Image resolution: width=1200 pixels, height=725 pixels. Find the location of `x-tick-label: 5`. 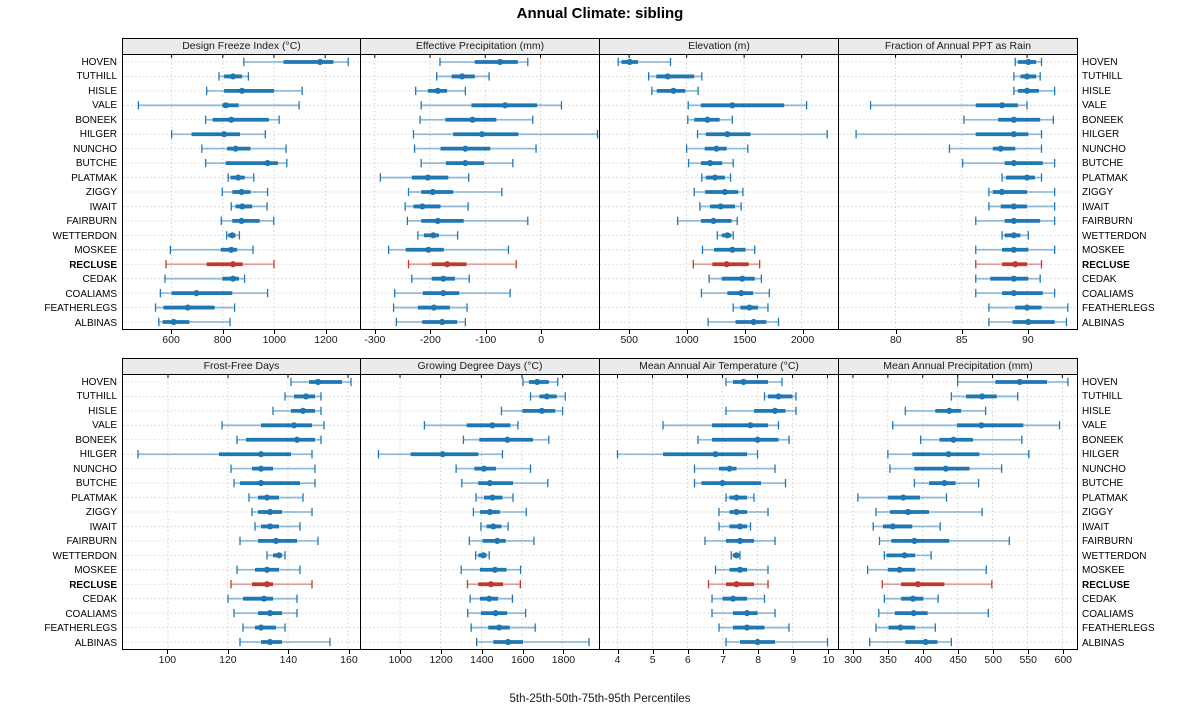

x-tick-label: 5 is located at coordinates (652, 660).